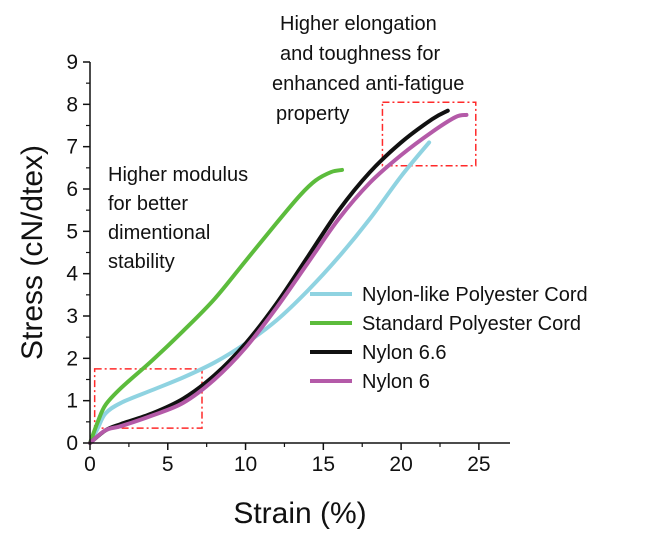 The image size is (658, 540). Describe the element at coordinates (404, 353) in the screenshot. I see `legend-label-nylon-6-6: Nylon 6.6` at that location.